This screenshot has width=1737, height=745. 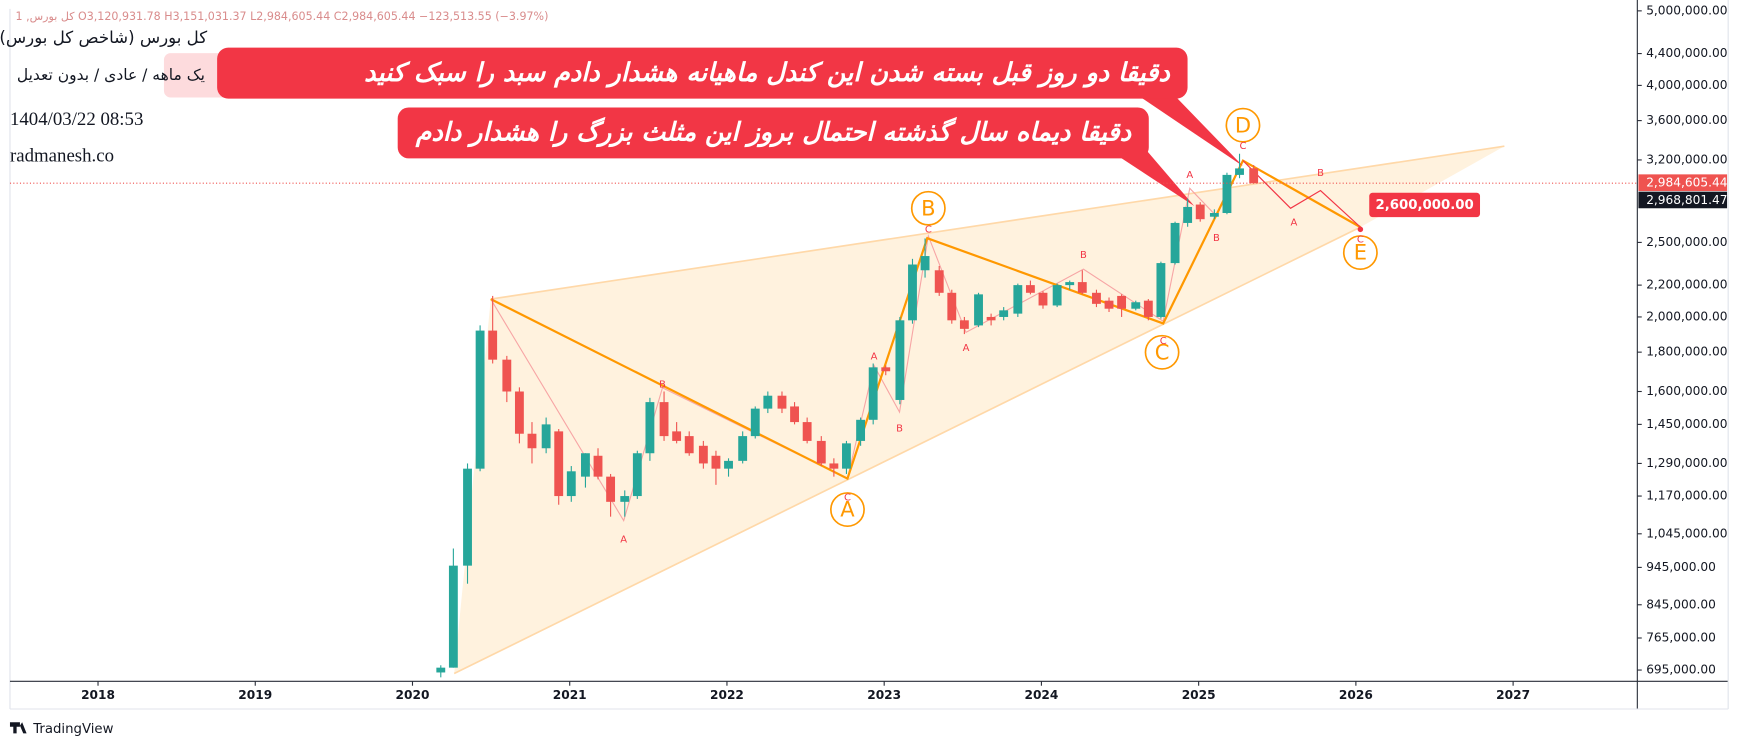 I want to click on tv-logo, so click(x=18, y=728).